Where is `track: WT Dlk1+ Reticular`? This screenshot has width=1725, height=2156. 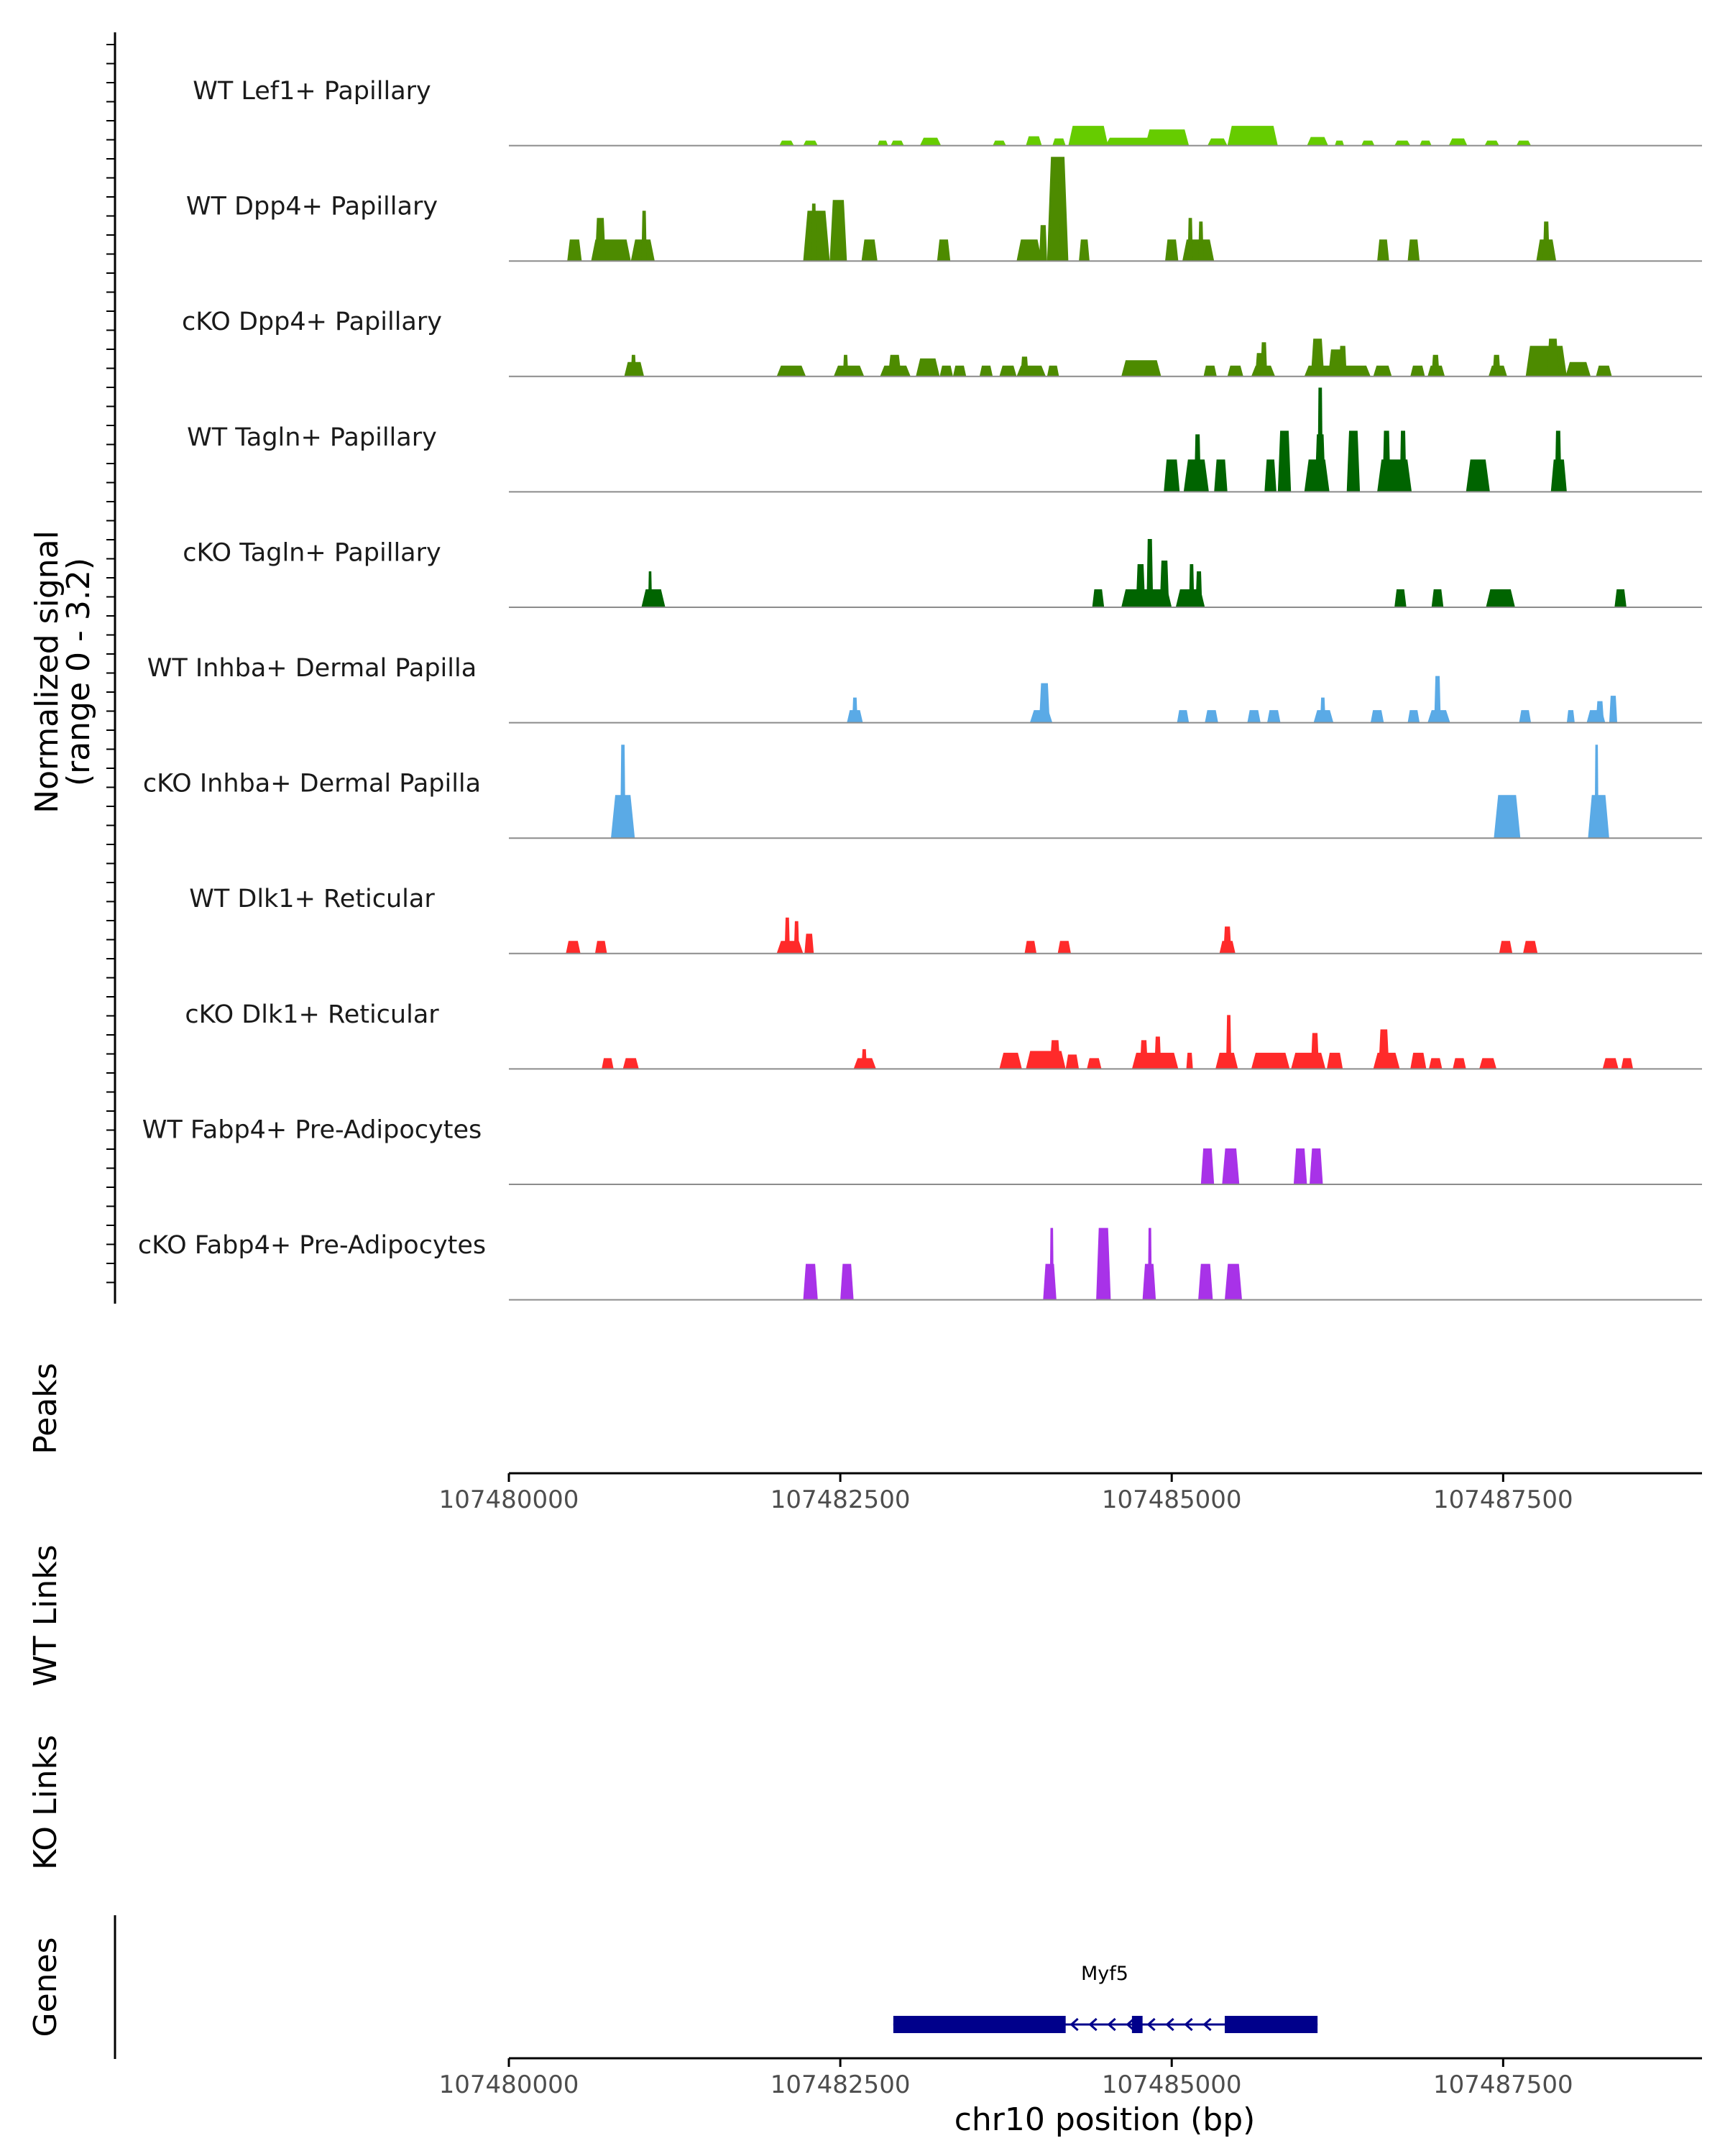
track: WT Dlk1+ Reticular is located at coordinates (945, 920).